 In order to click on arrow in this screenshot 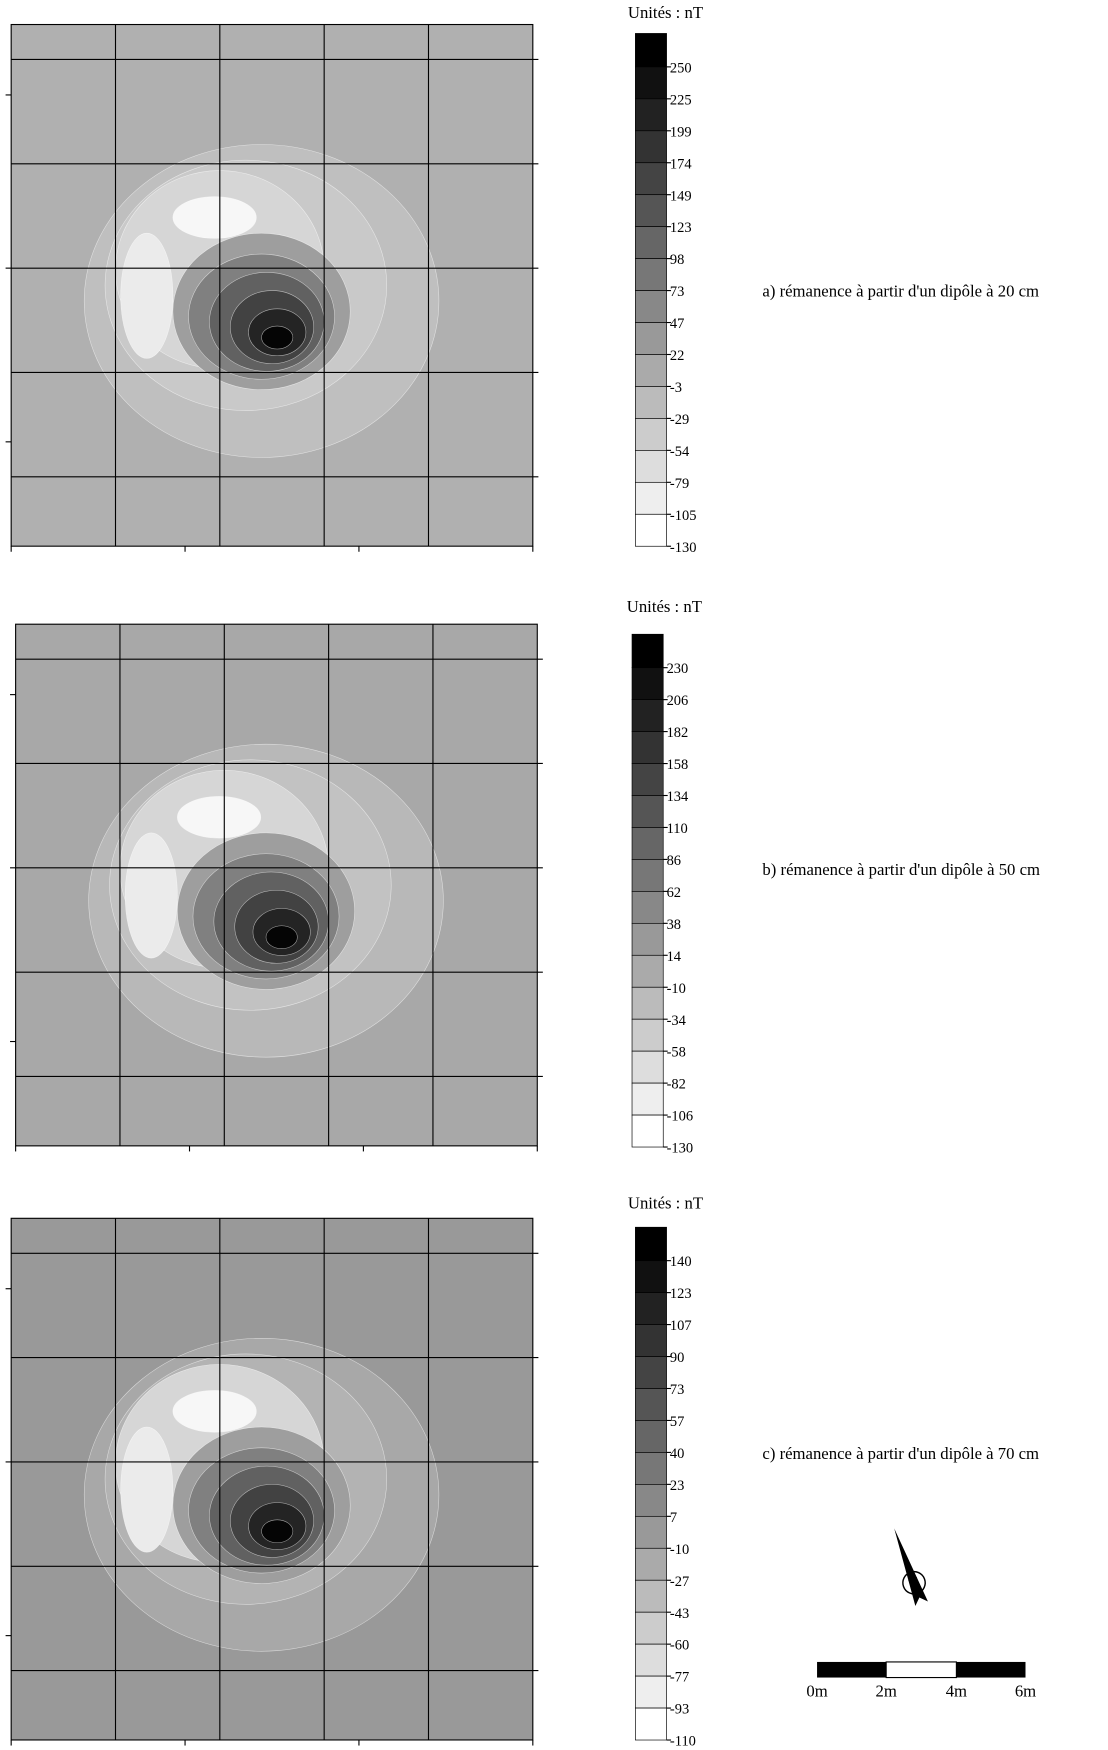, I will do `click(911, 1567)`.